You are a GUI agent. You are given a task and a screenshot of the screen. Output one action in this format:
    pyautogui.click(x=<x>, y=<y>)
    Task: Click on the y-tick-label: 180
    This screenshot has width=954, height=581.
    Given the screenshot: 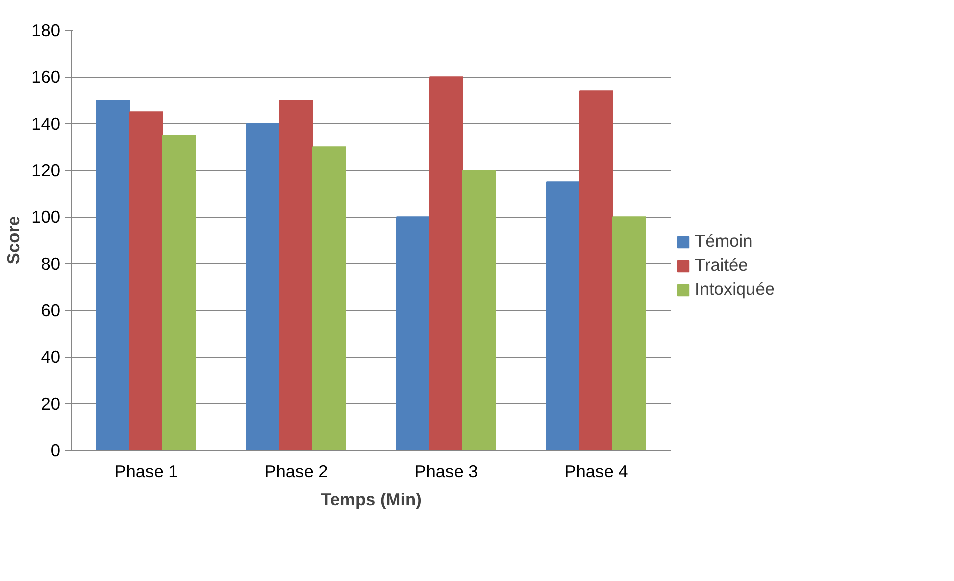 What is the action you would take?
    pyautogui.click(x=46, y=30)
    